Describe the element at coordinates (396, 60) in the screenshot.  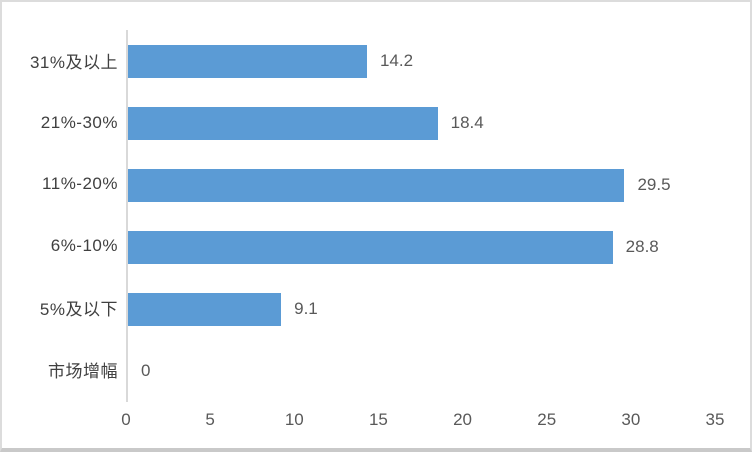
I see `value-label: 14.2` at that location.